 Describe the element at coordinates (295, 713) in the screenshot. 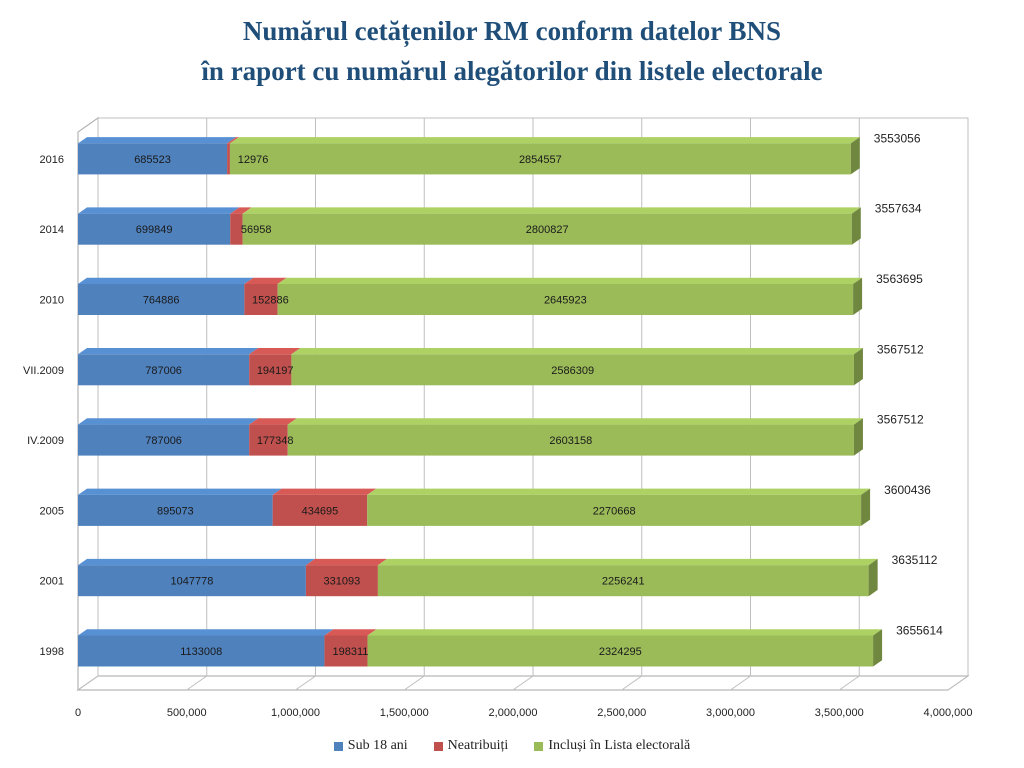

I see `x-tick-label: 1,000,000` at that location.